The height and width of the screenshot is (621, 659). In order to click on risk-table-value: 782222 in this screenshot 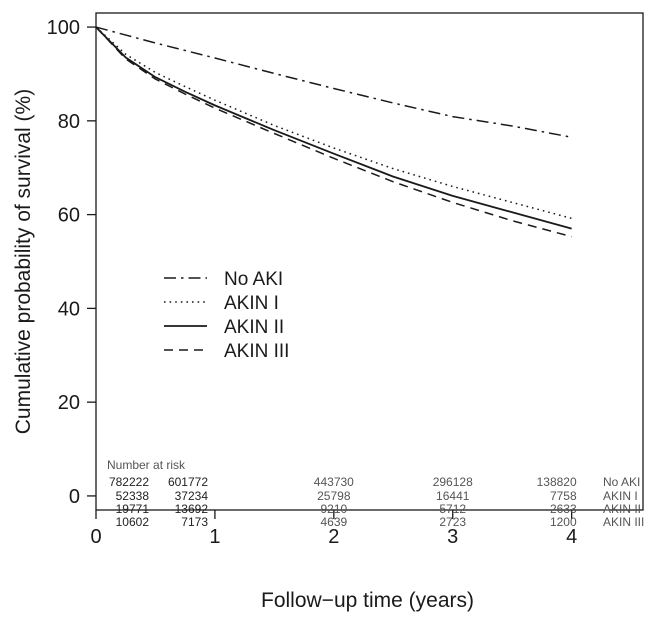, I will do `click(129, 482)`.